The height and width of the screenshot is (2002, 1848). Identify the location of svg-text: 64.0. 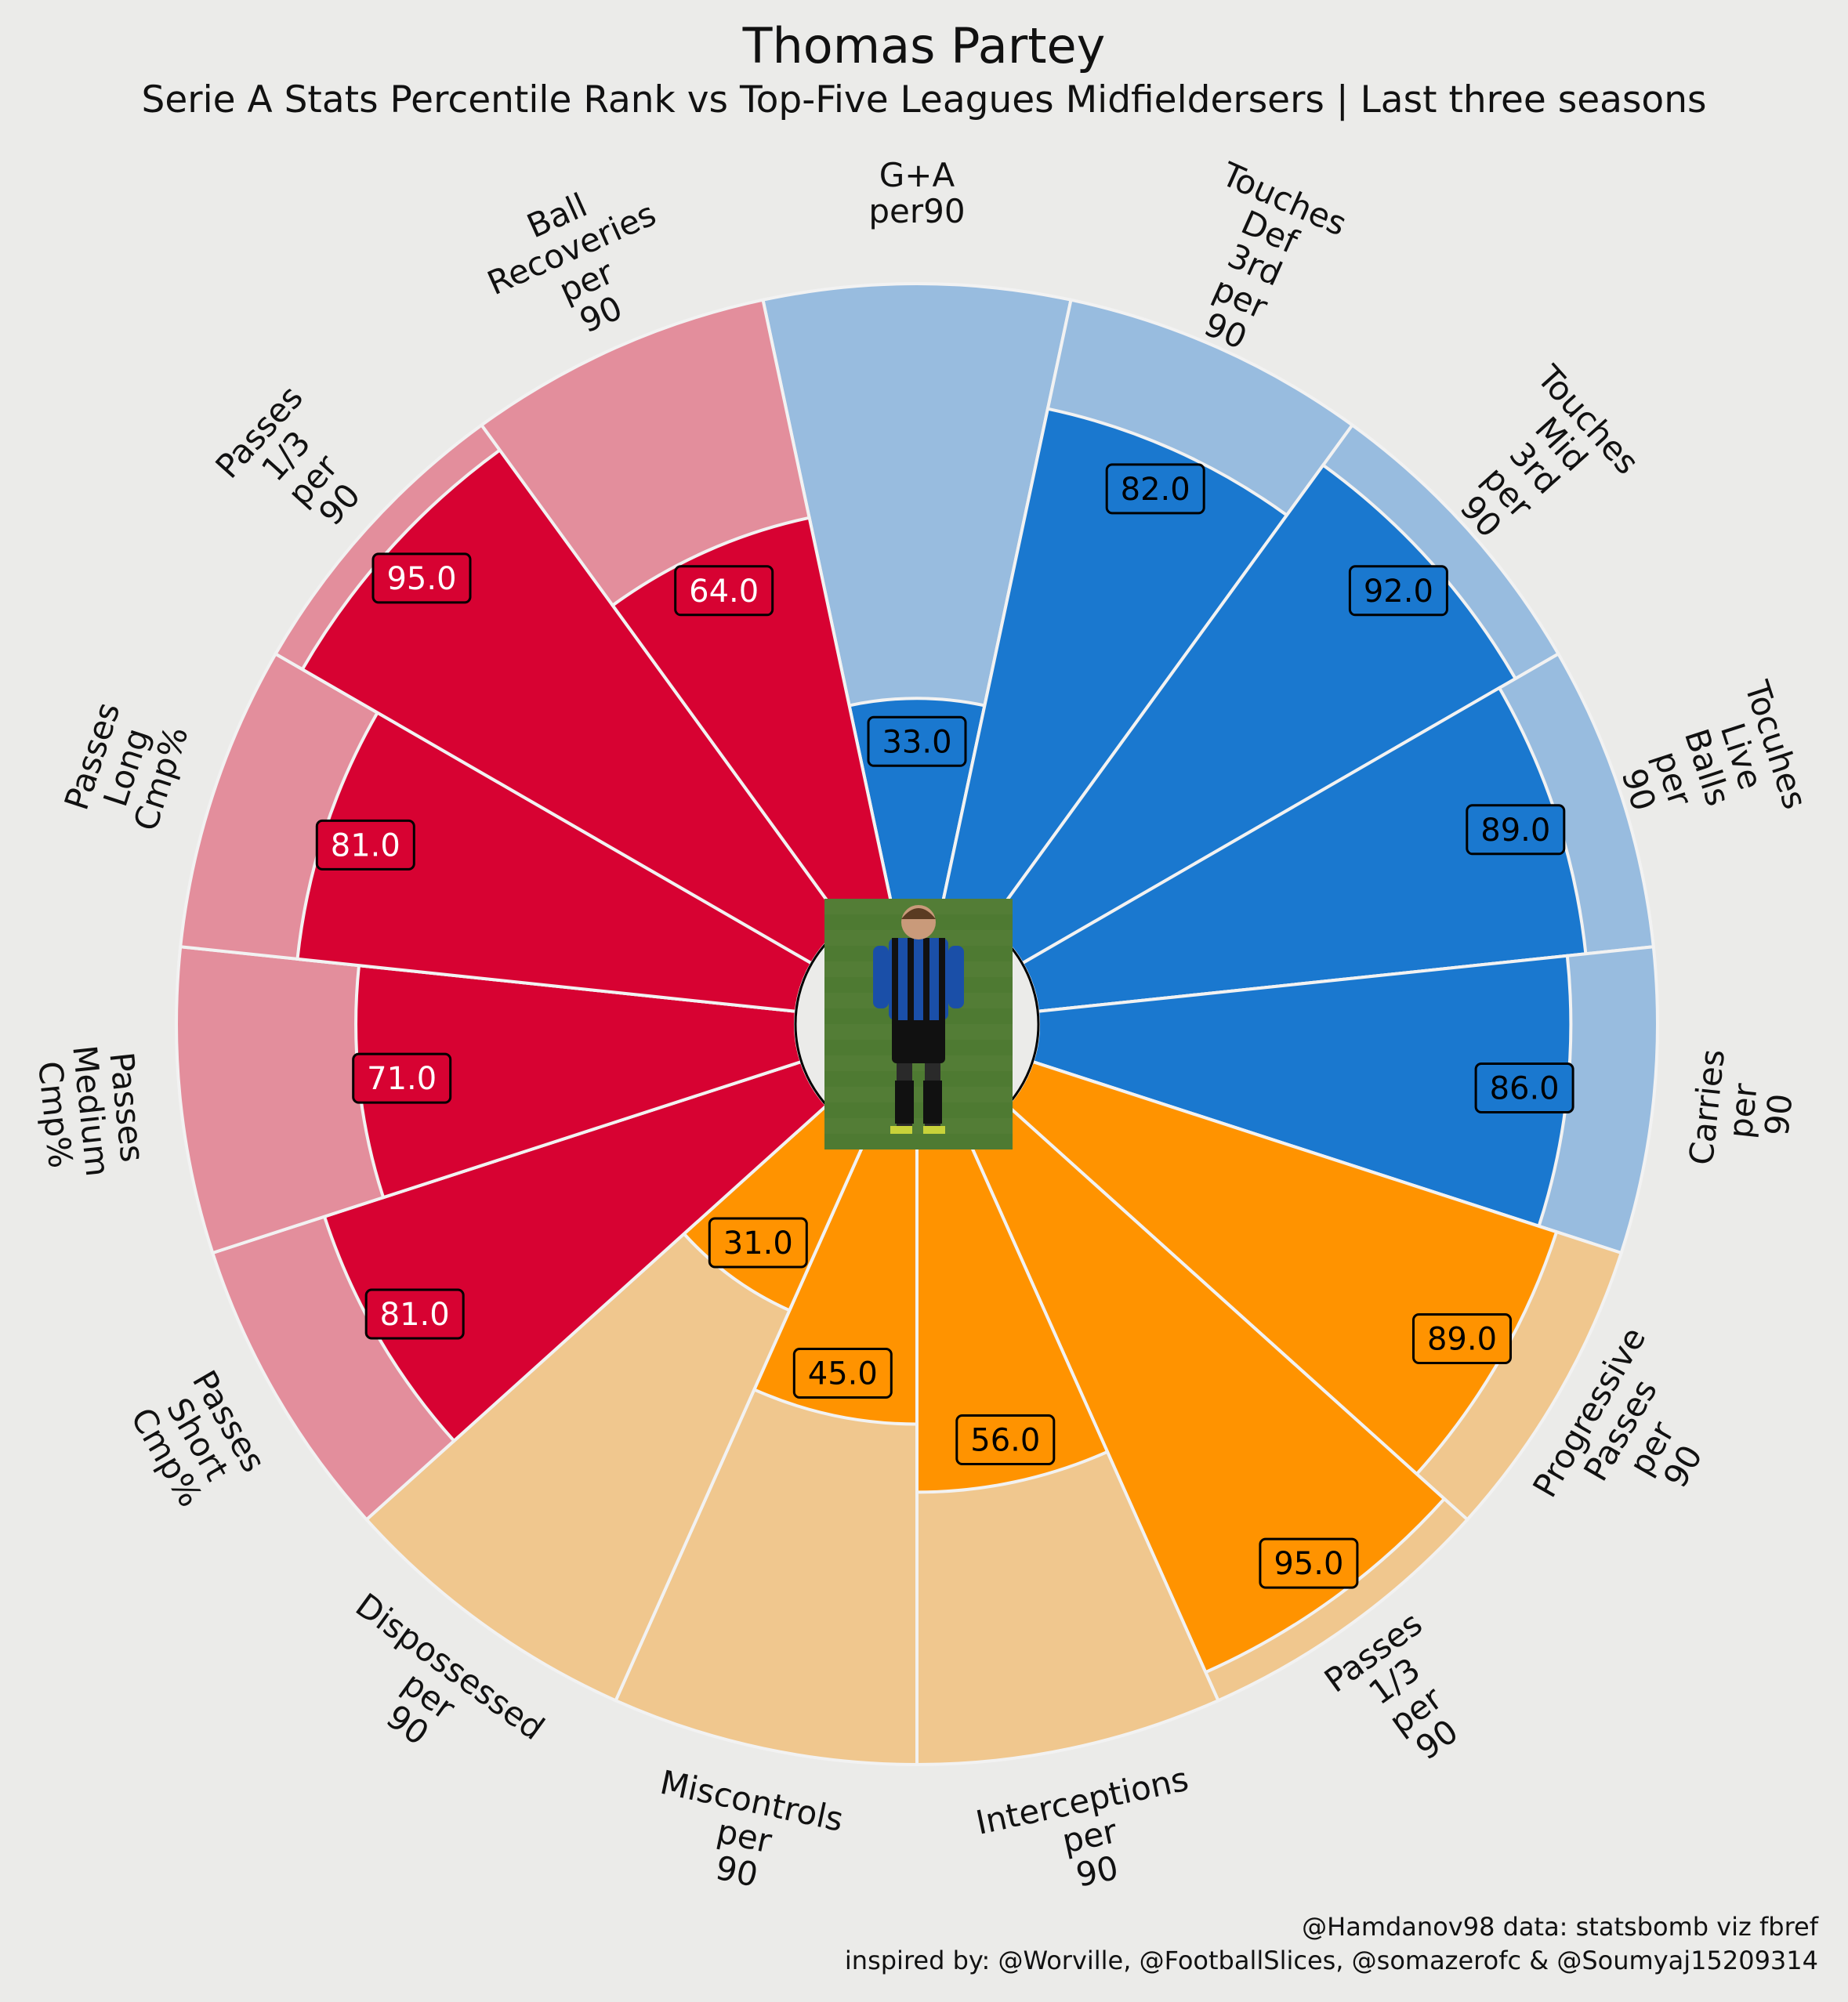
(724, 592).